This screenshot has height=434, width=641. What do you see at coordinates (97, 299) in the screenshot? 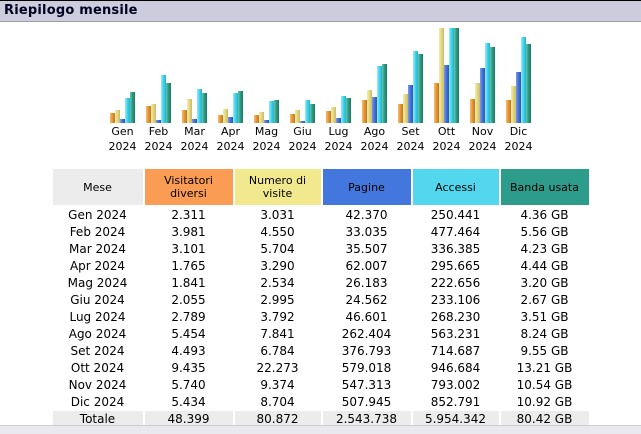
I see `table-cell: Giu 2024` at bounding box center [97, 299].